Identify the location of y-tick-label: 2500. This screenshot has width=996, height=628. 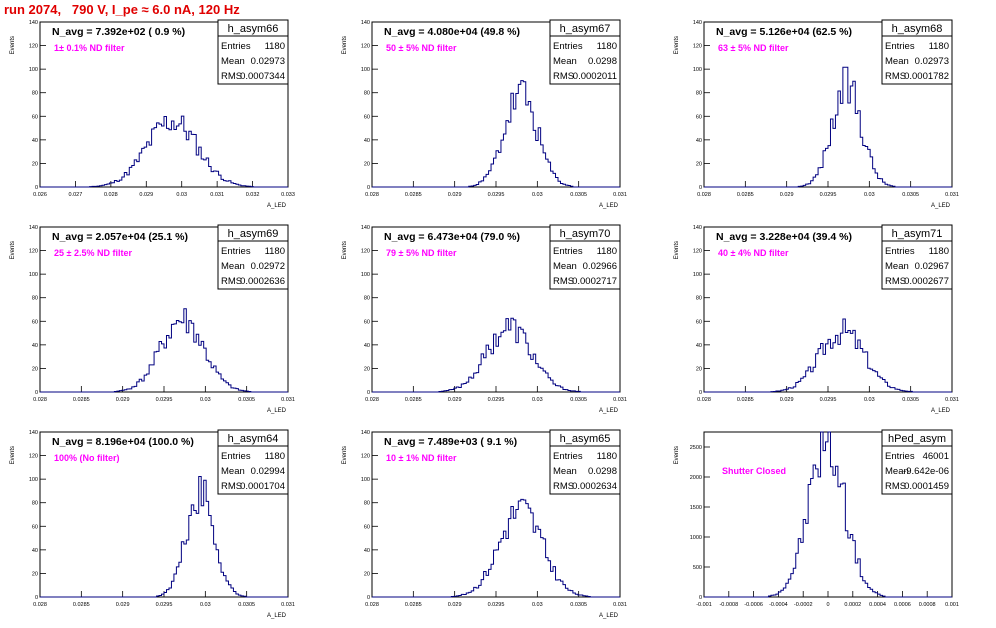
(696, 448).